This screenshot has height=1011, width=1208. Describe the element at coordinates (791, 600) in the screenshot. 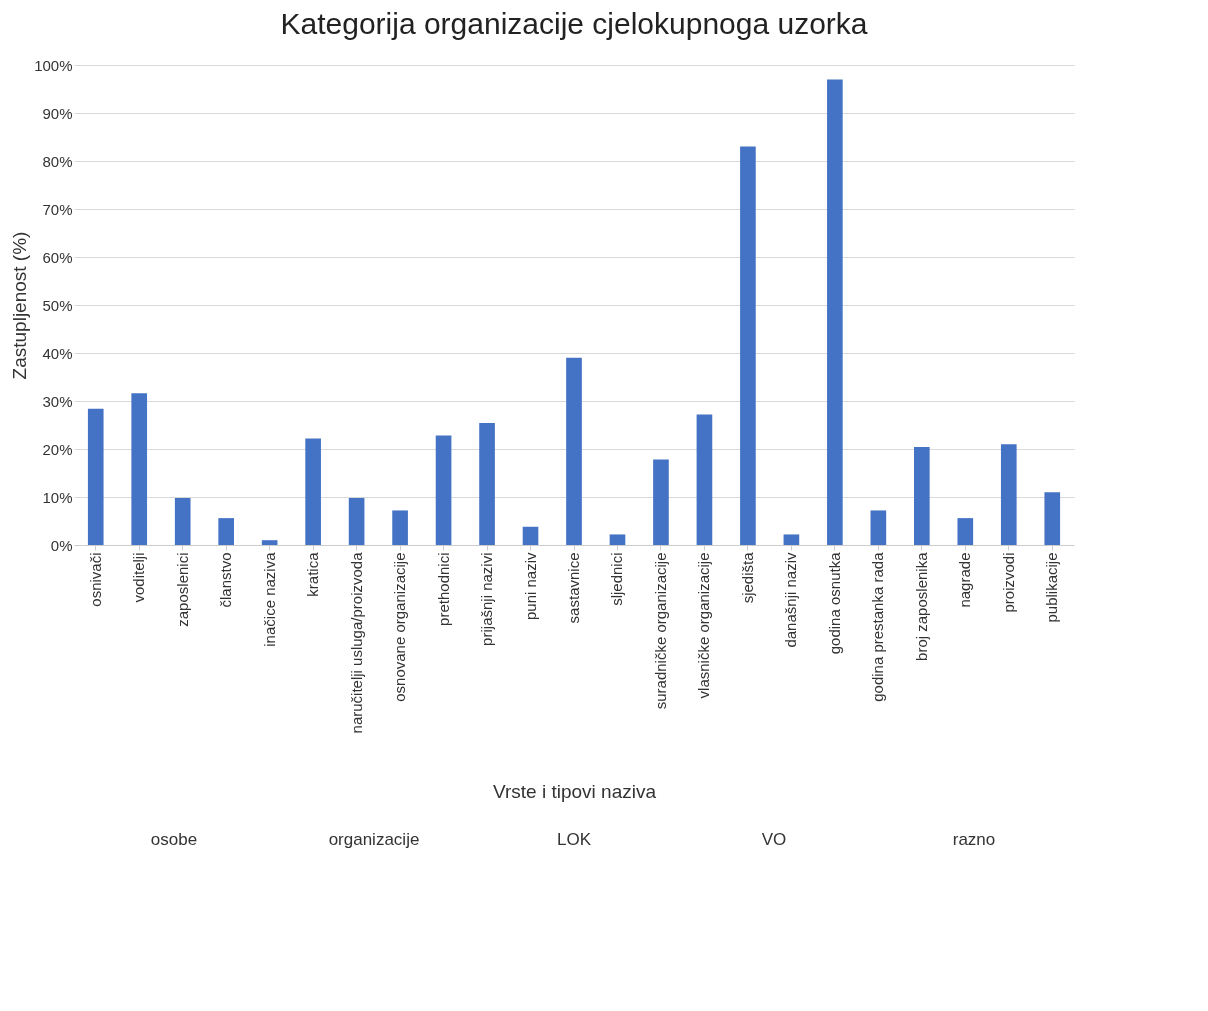

I see `x-tick-label: današnji naziv` at that location.